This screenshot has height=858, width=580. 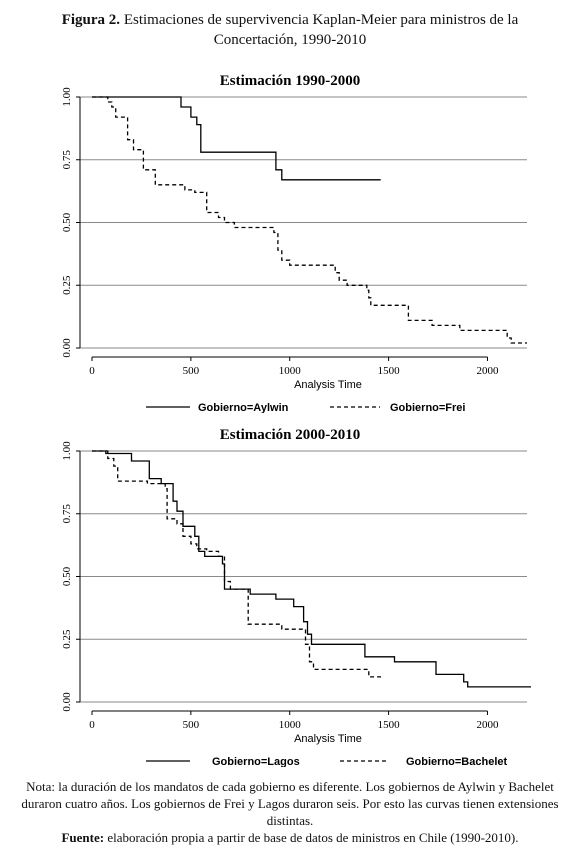 What do you see at coordinates (290, 435) in the screenshot?
I see `chart-title: Estimación 2000-2010` at bounding box center [290, 435].